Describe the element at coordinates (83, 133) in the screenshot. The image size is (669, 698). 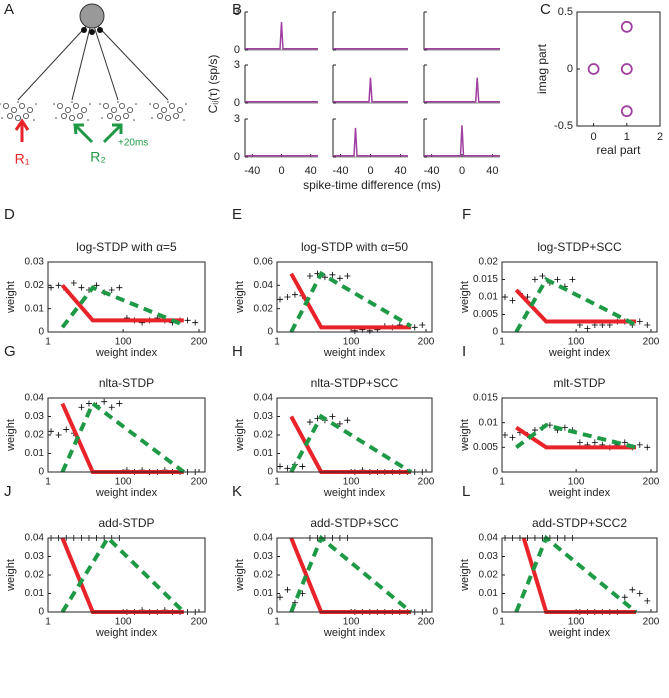
I see `arrow-r2` at that location.